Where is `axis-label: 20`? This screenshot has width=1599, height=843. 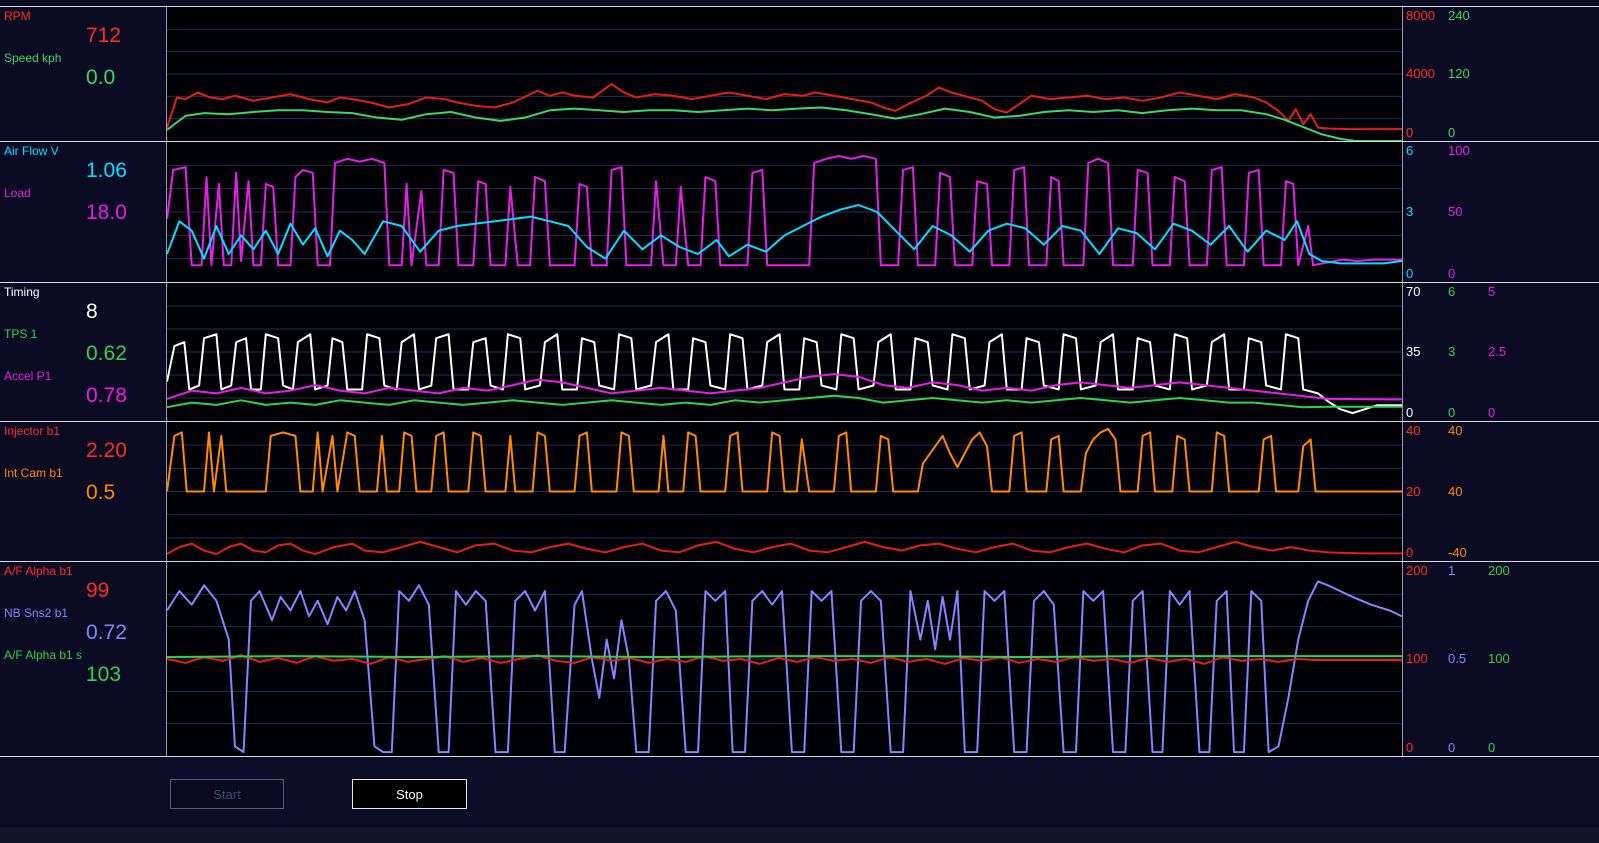
axis-label: 20 is located at coordinates (1413, 491).